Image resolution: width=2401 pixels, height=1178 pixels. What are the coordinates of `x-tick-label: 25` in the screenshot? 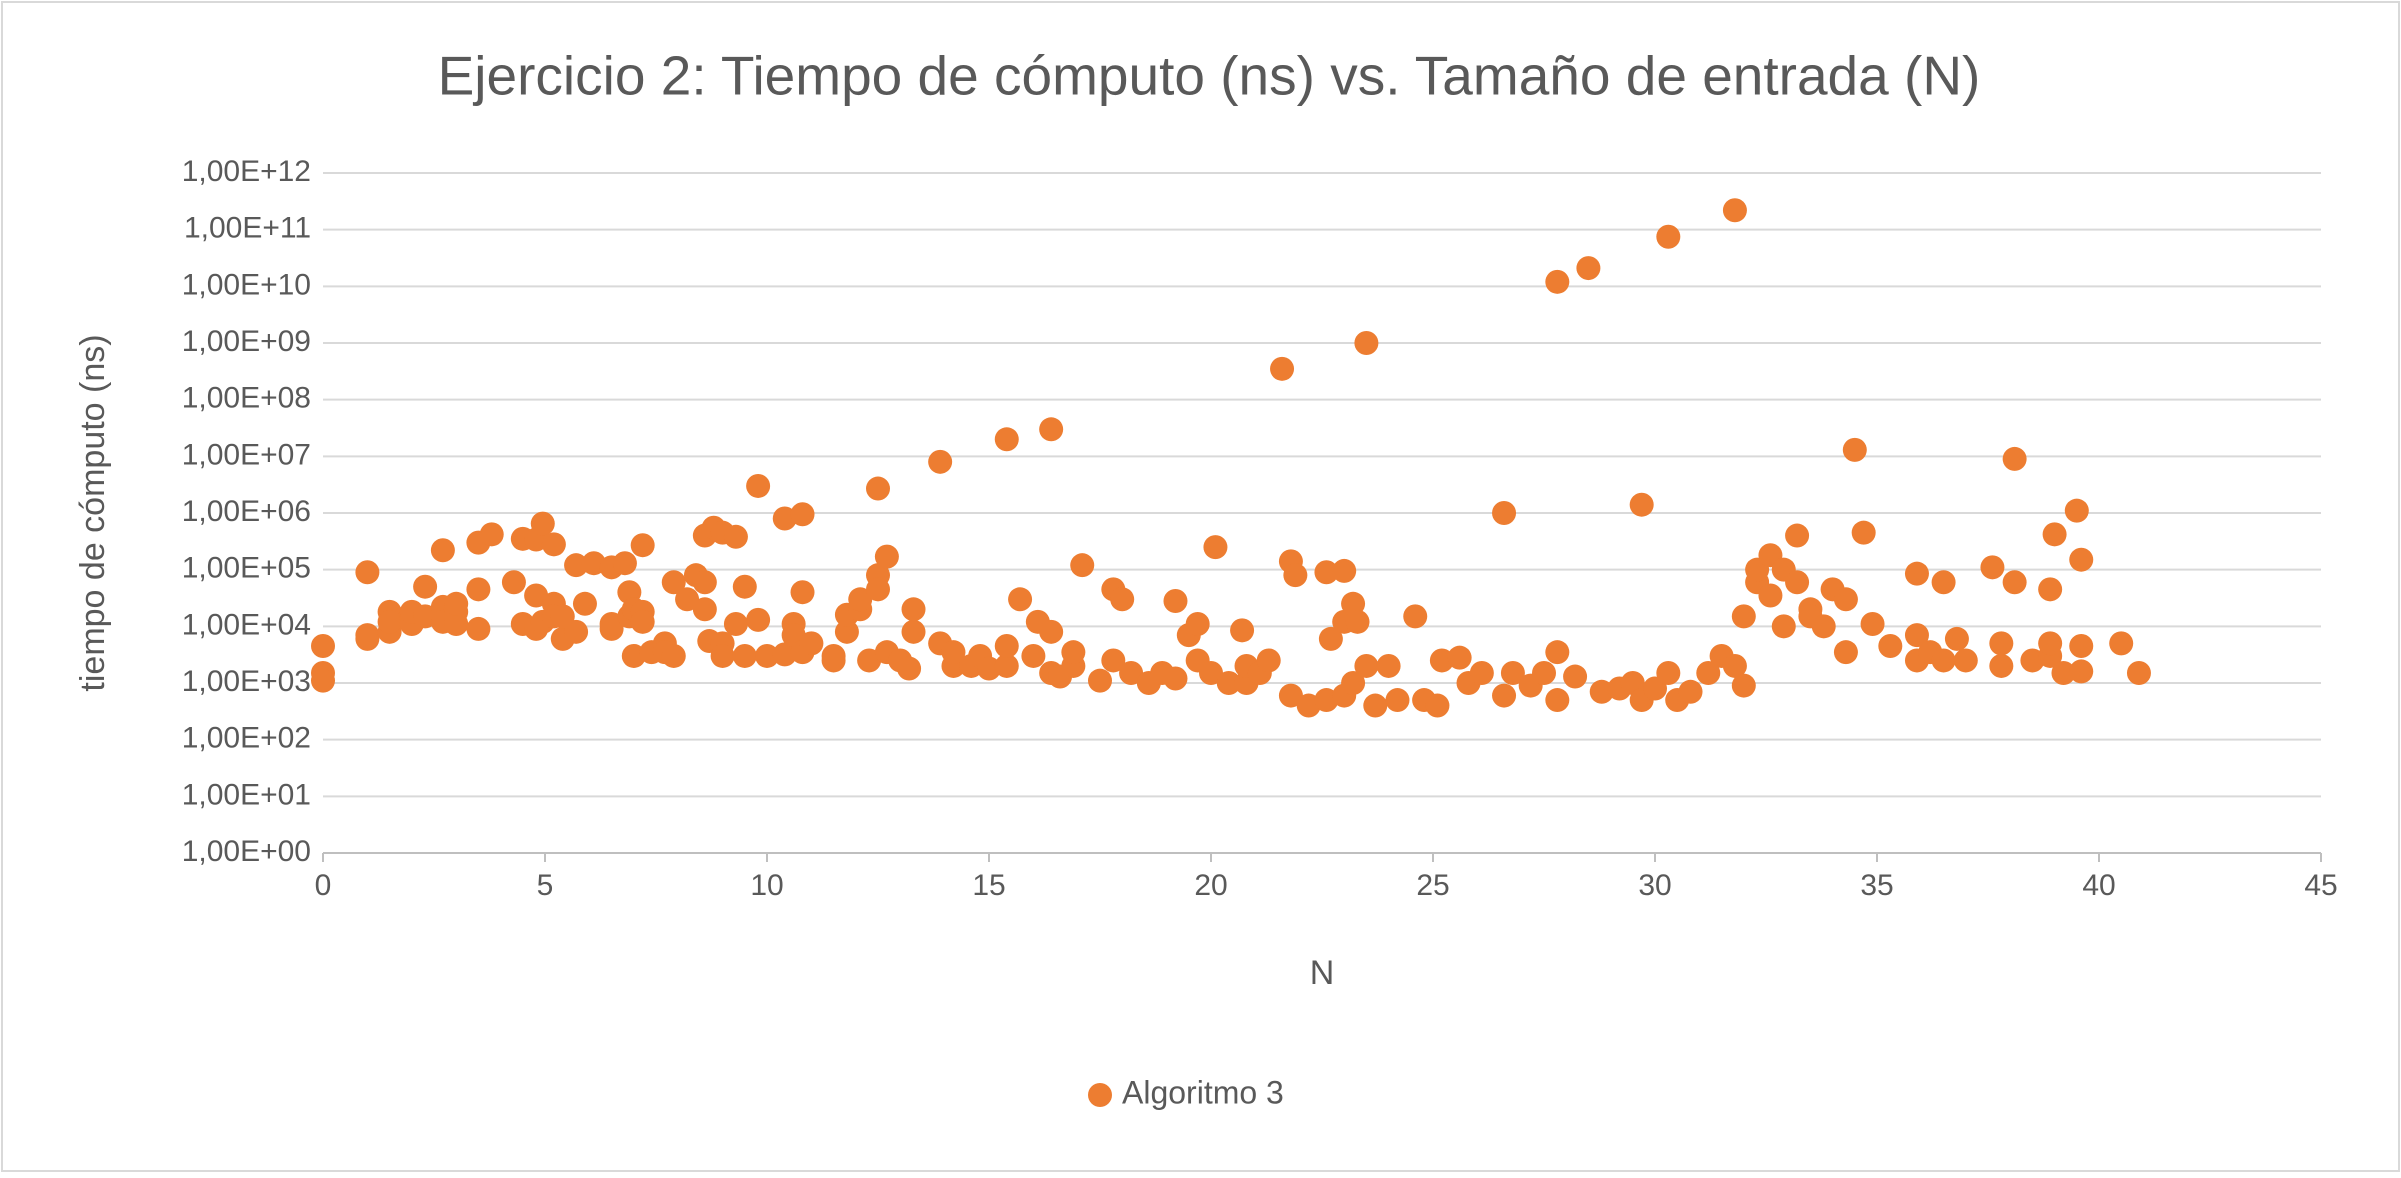 It's located at (1432, 885).